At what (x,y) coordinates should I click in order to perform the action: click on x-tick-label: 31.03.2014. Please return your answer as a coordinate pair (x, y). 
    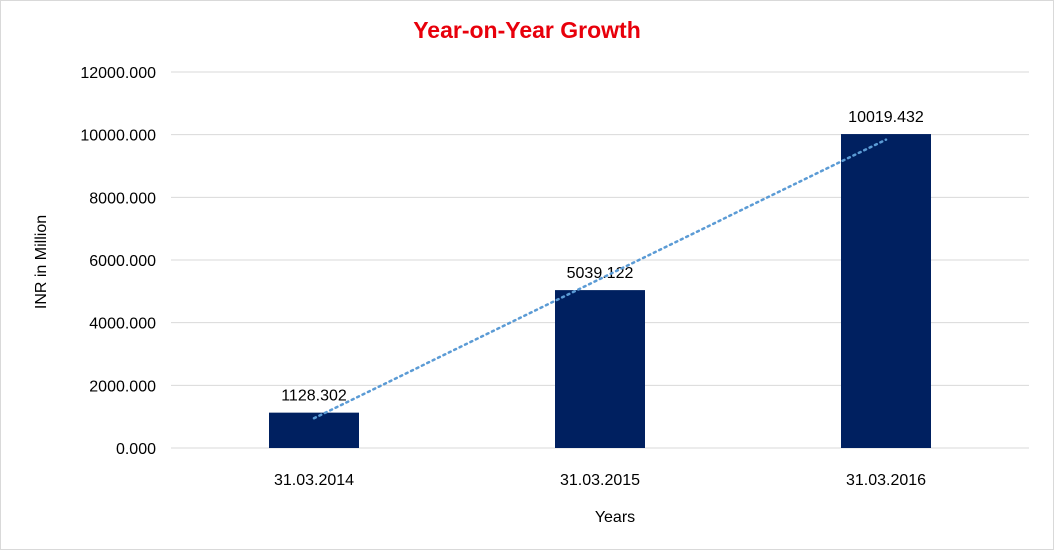
    Looking at the image, I should click on (314, 480).